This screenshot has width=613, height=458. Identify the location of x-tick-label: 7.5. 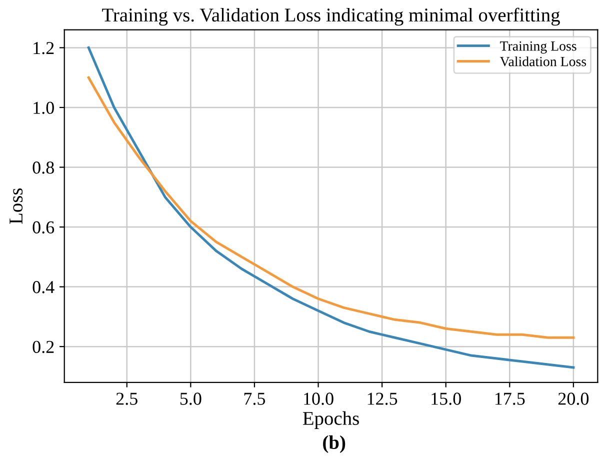
(255, 398).